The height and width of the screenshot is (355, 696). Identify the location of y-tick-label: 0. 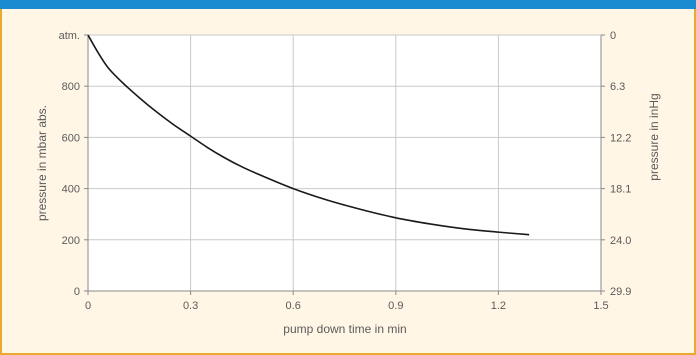
(77, 292).